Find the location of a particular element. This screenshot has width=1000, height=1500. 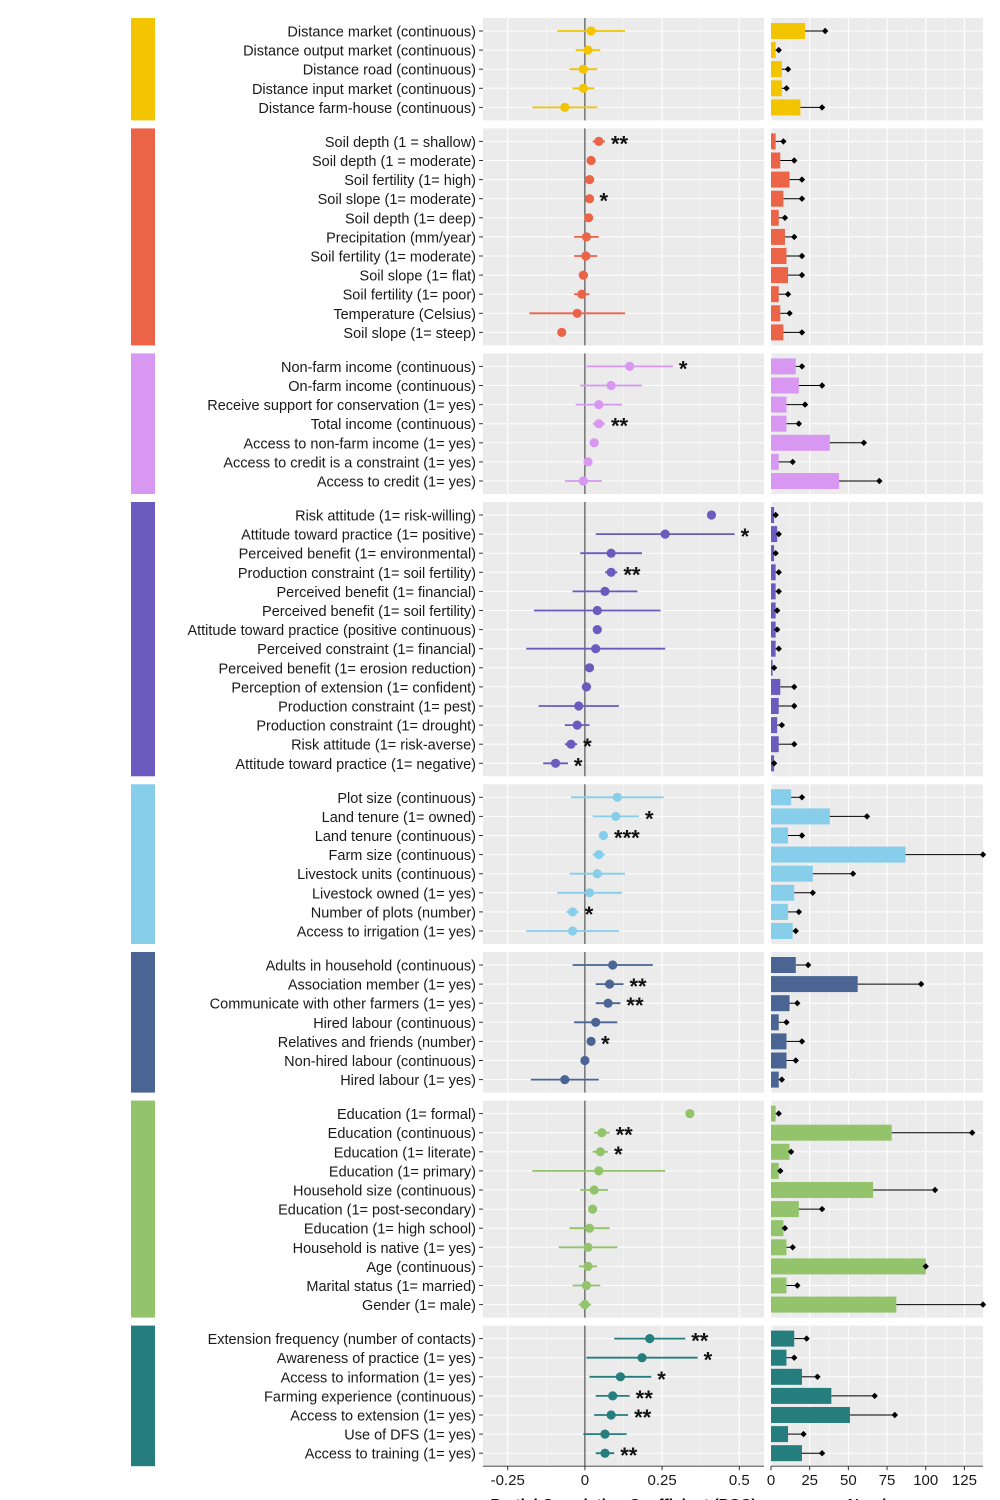

row-label: Household is native (1= yes) is located at coordinates (384, 1249).